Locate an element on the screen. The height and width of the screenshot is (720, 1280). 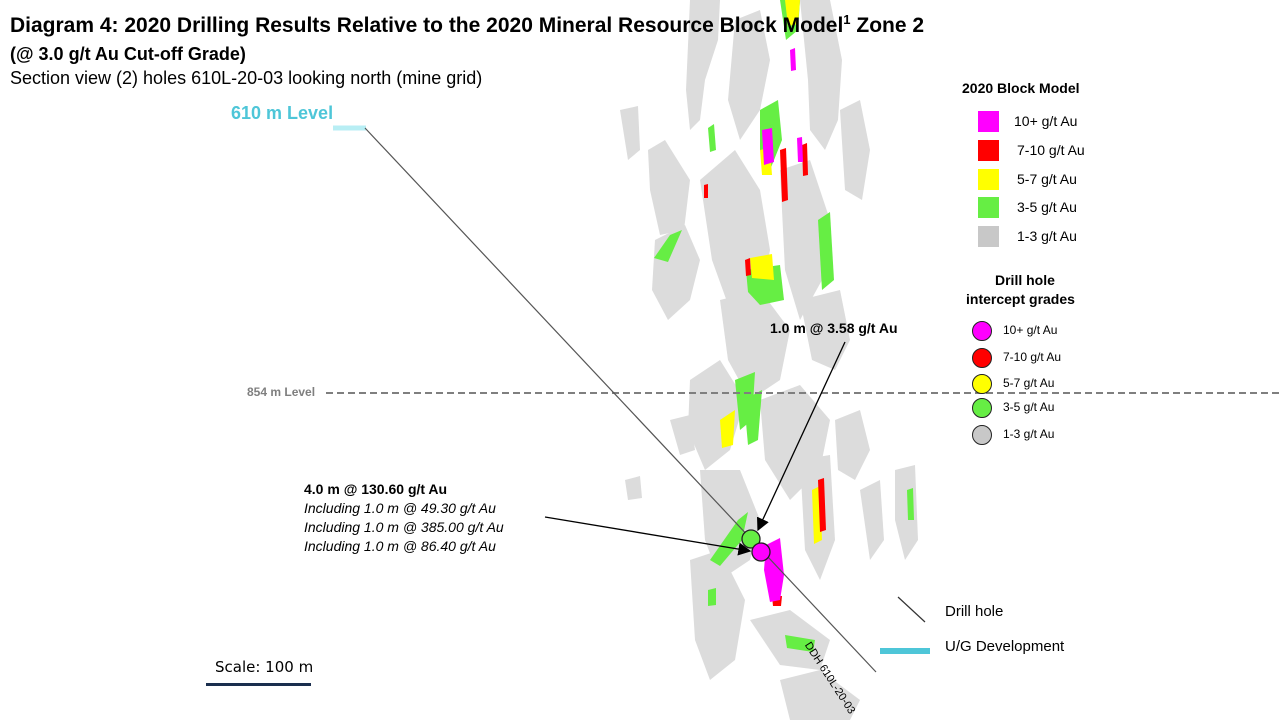
drillhole-legend-item: 10+ g/t Au is located at coordinates (1062, 332).